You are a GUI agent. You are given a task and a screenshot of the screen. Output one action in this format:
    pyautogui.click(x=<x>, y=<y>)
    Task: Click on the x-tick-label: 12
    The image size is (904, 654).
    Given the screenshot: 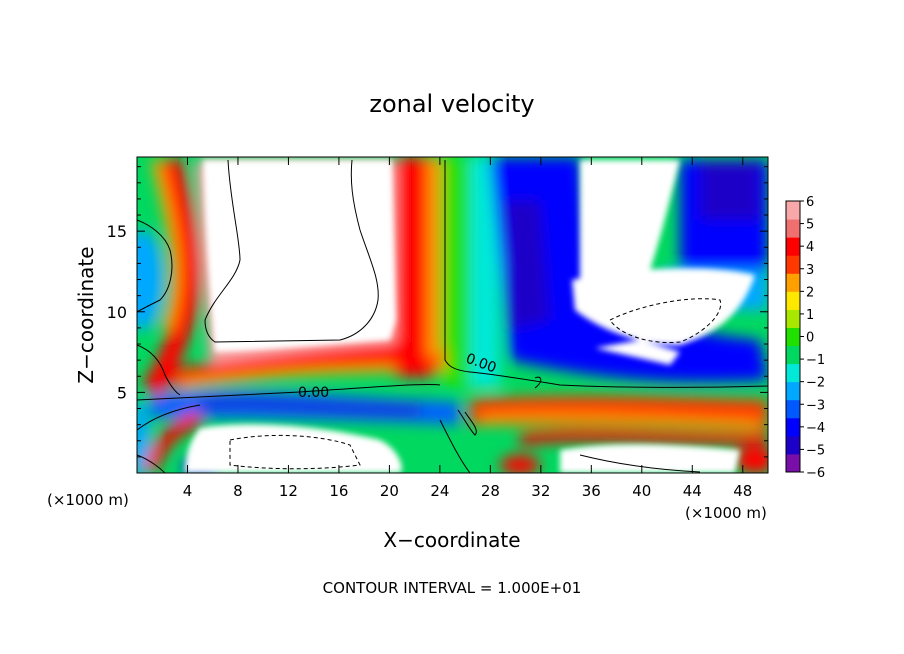 What is the action you would take?
    pyautogui.click(x=288, y=491)
    